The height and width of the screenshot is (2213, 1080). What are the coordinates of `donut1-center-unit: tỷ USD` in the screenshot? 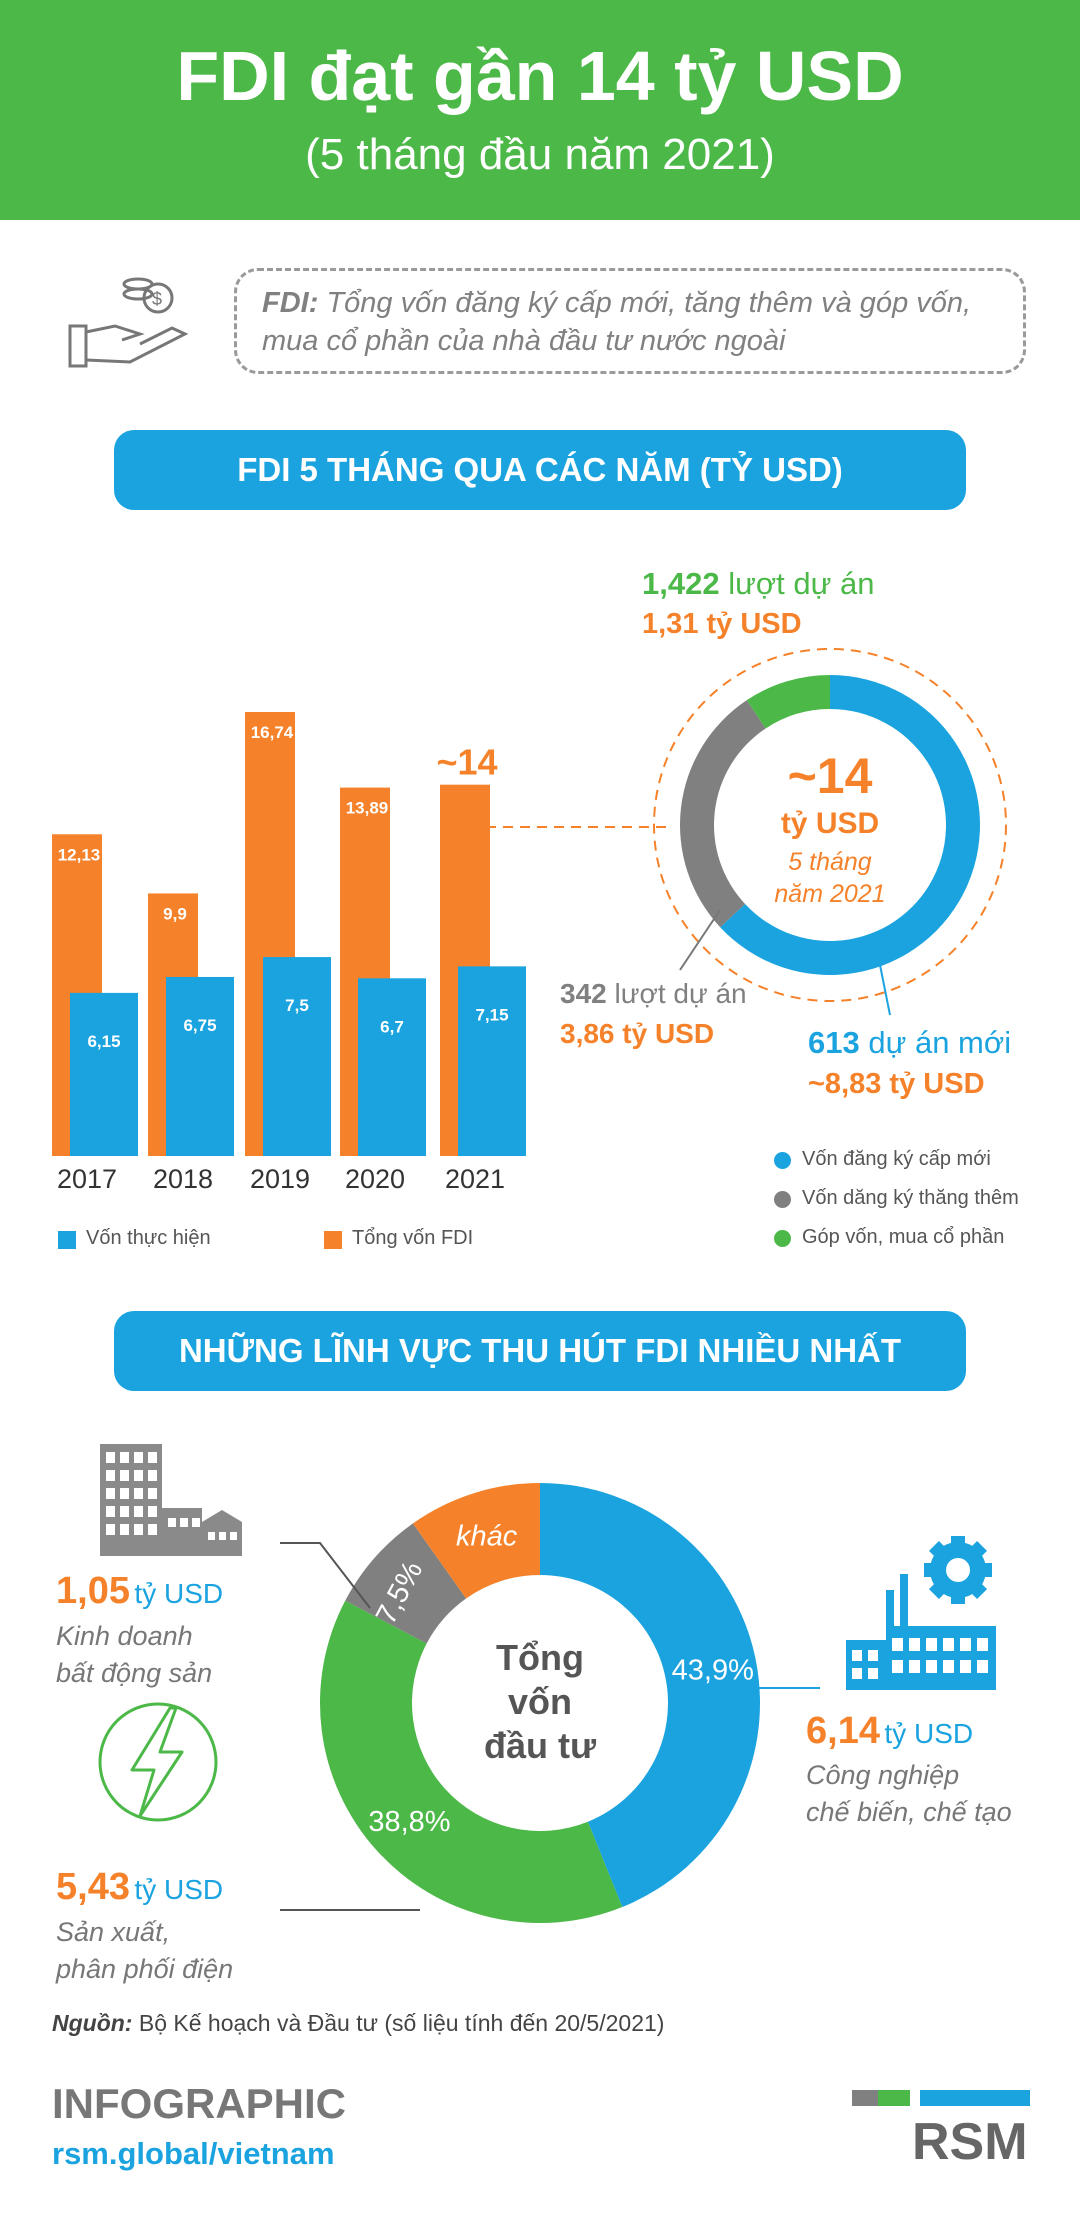 It's located at (830, 823).